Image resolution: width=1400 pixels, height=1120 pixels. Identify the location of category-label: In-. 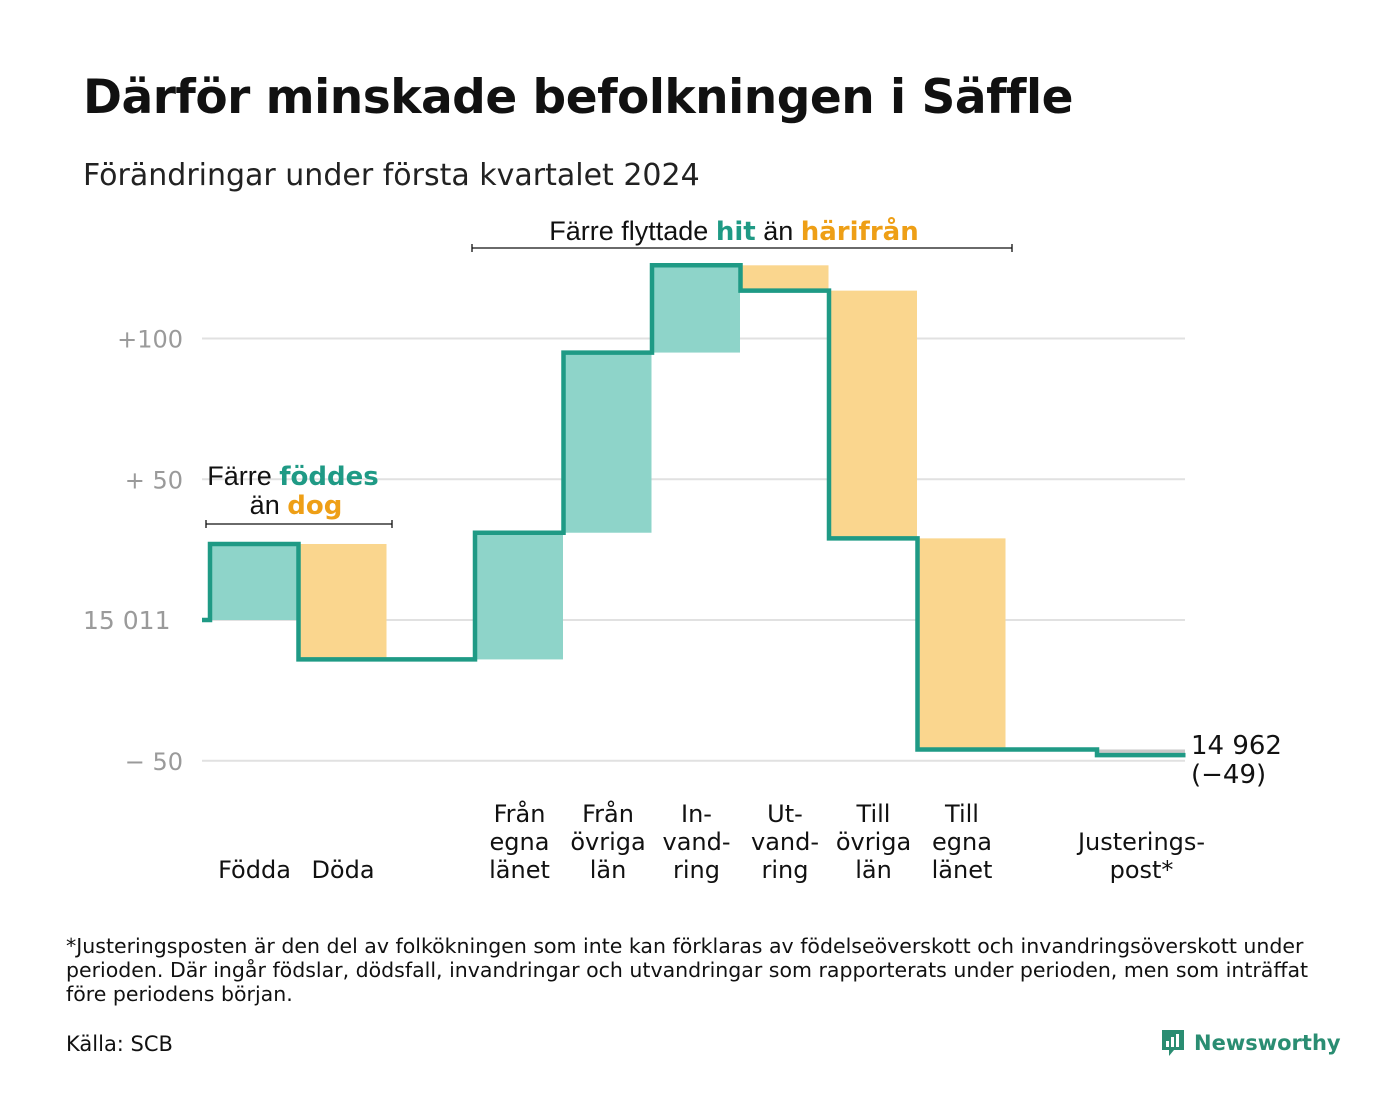
(696, 814).